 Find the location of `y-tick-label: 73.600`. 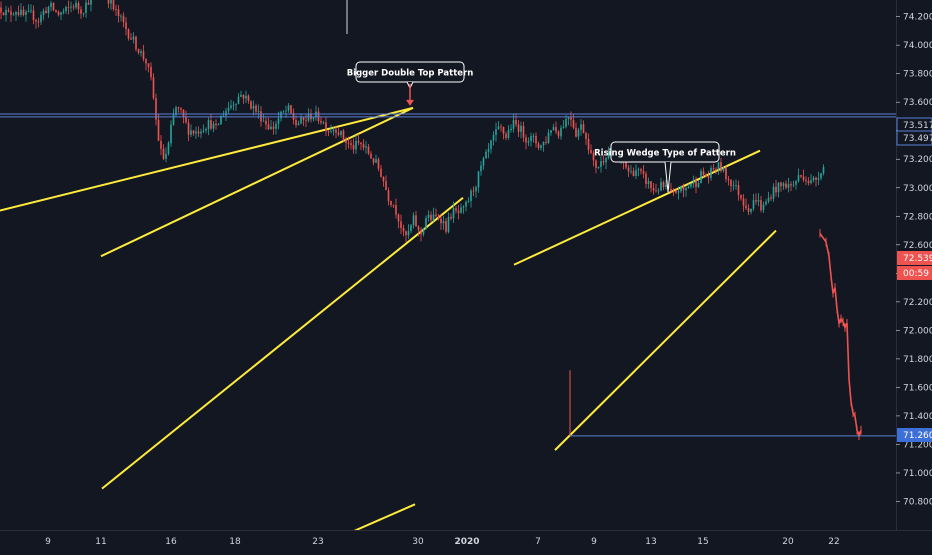

y-tick-label: 73.600 is located at coordinates (917, 103).